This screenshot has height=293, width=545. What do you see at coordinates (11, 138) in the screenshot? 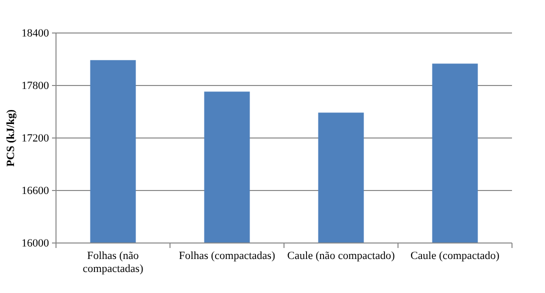
I see `y-axis-title: PCS (kJ/kg)` at bounding box center [11, 138].